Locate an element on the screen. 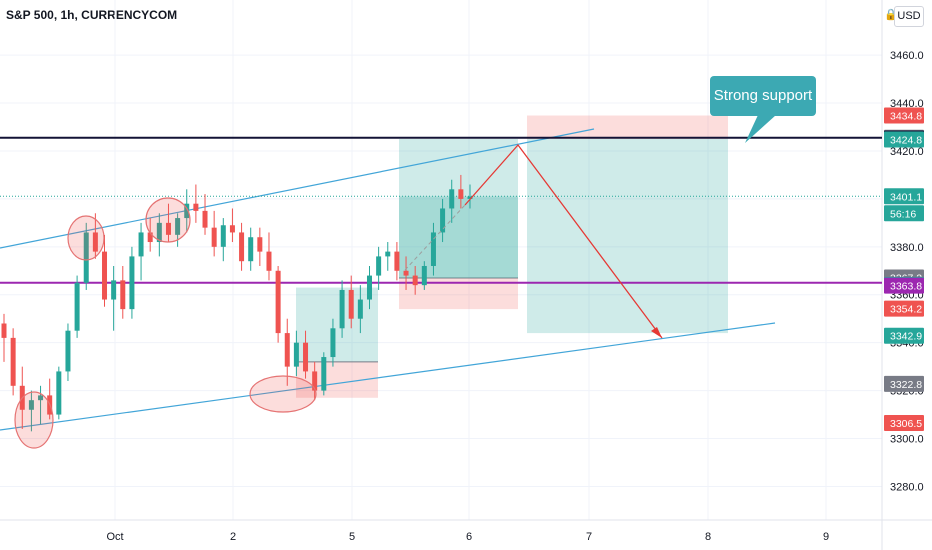 The width and height of the screenshot is (932, 550). short-target-zone is located at coordinates (627, 236).